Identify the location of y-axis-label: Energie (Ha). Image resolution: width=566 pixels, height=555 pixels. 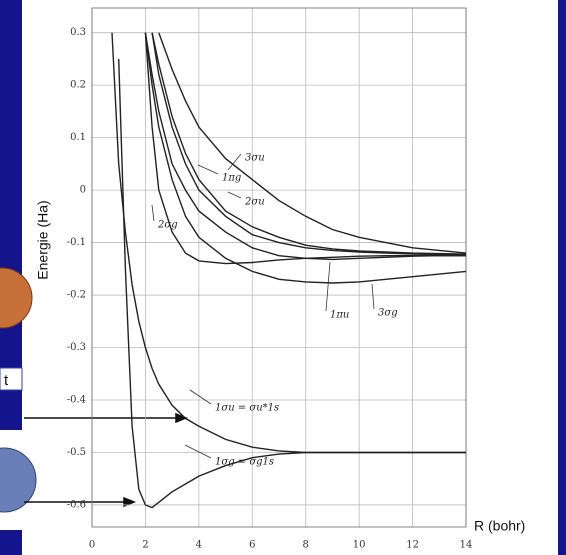
(43, 239).